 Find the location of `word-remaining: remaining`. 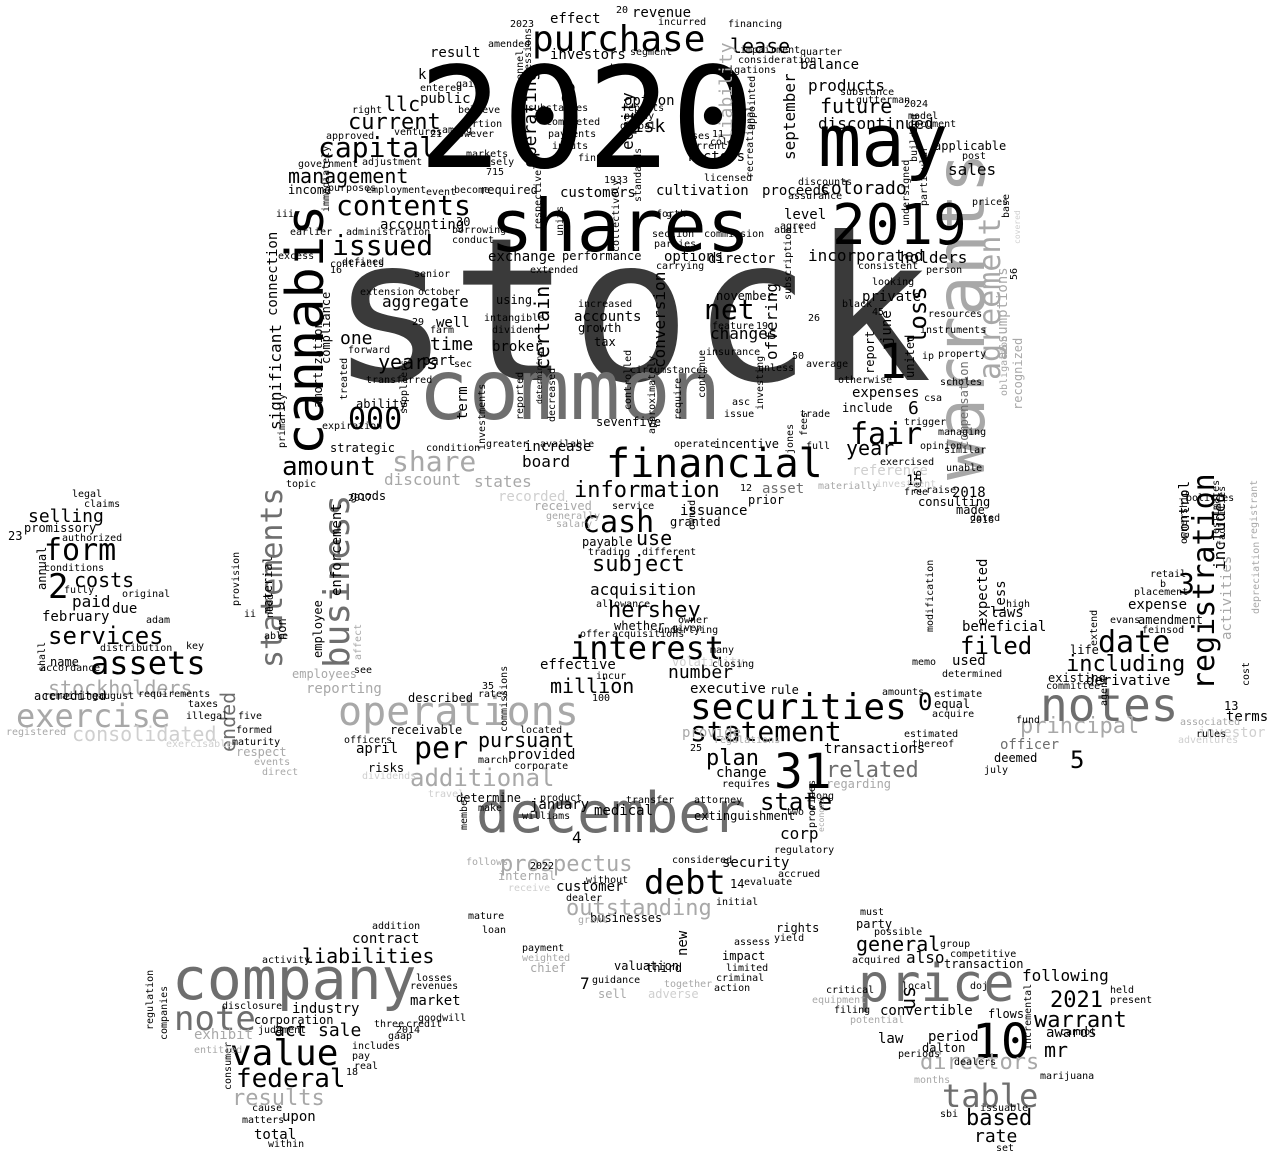

word-remaining: remaining is located at coordinates (71, 696).